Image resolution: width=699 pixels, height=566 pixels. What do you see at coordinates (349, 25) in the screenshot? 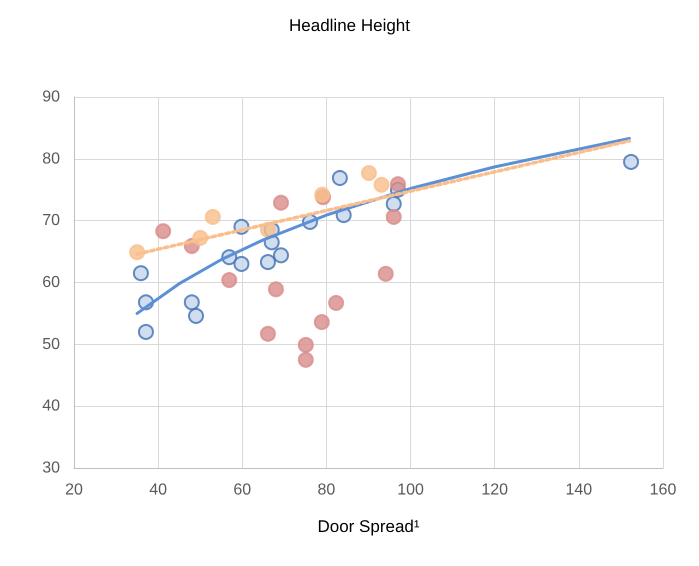
I see `chart-title: Headline Height` at bounding box center [349, 25].